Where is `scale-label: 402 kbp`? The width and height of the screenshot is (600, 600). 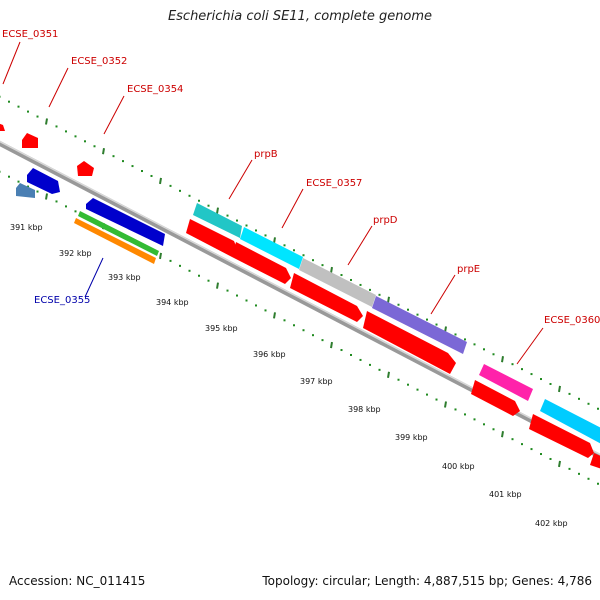 scale-label: 402 kbp is located at coordinates (551, 523).